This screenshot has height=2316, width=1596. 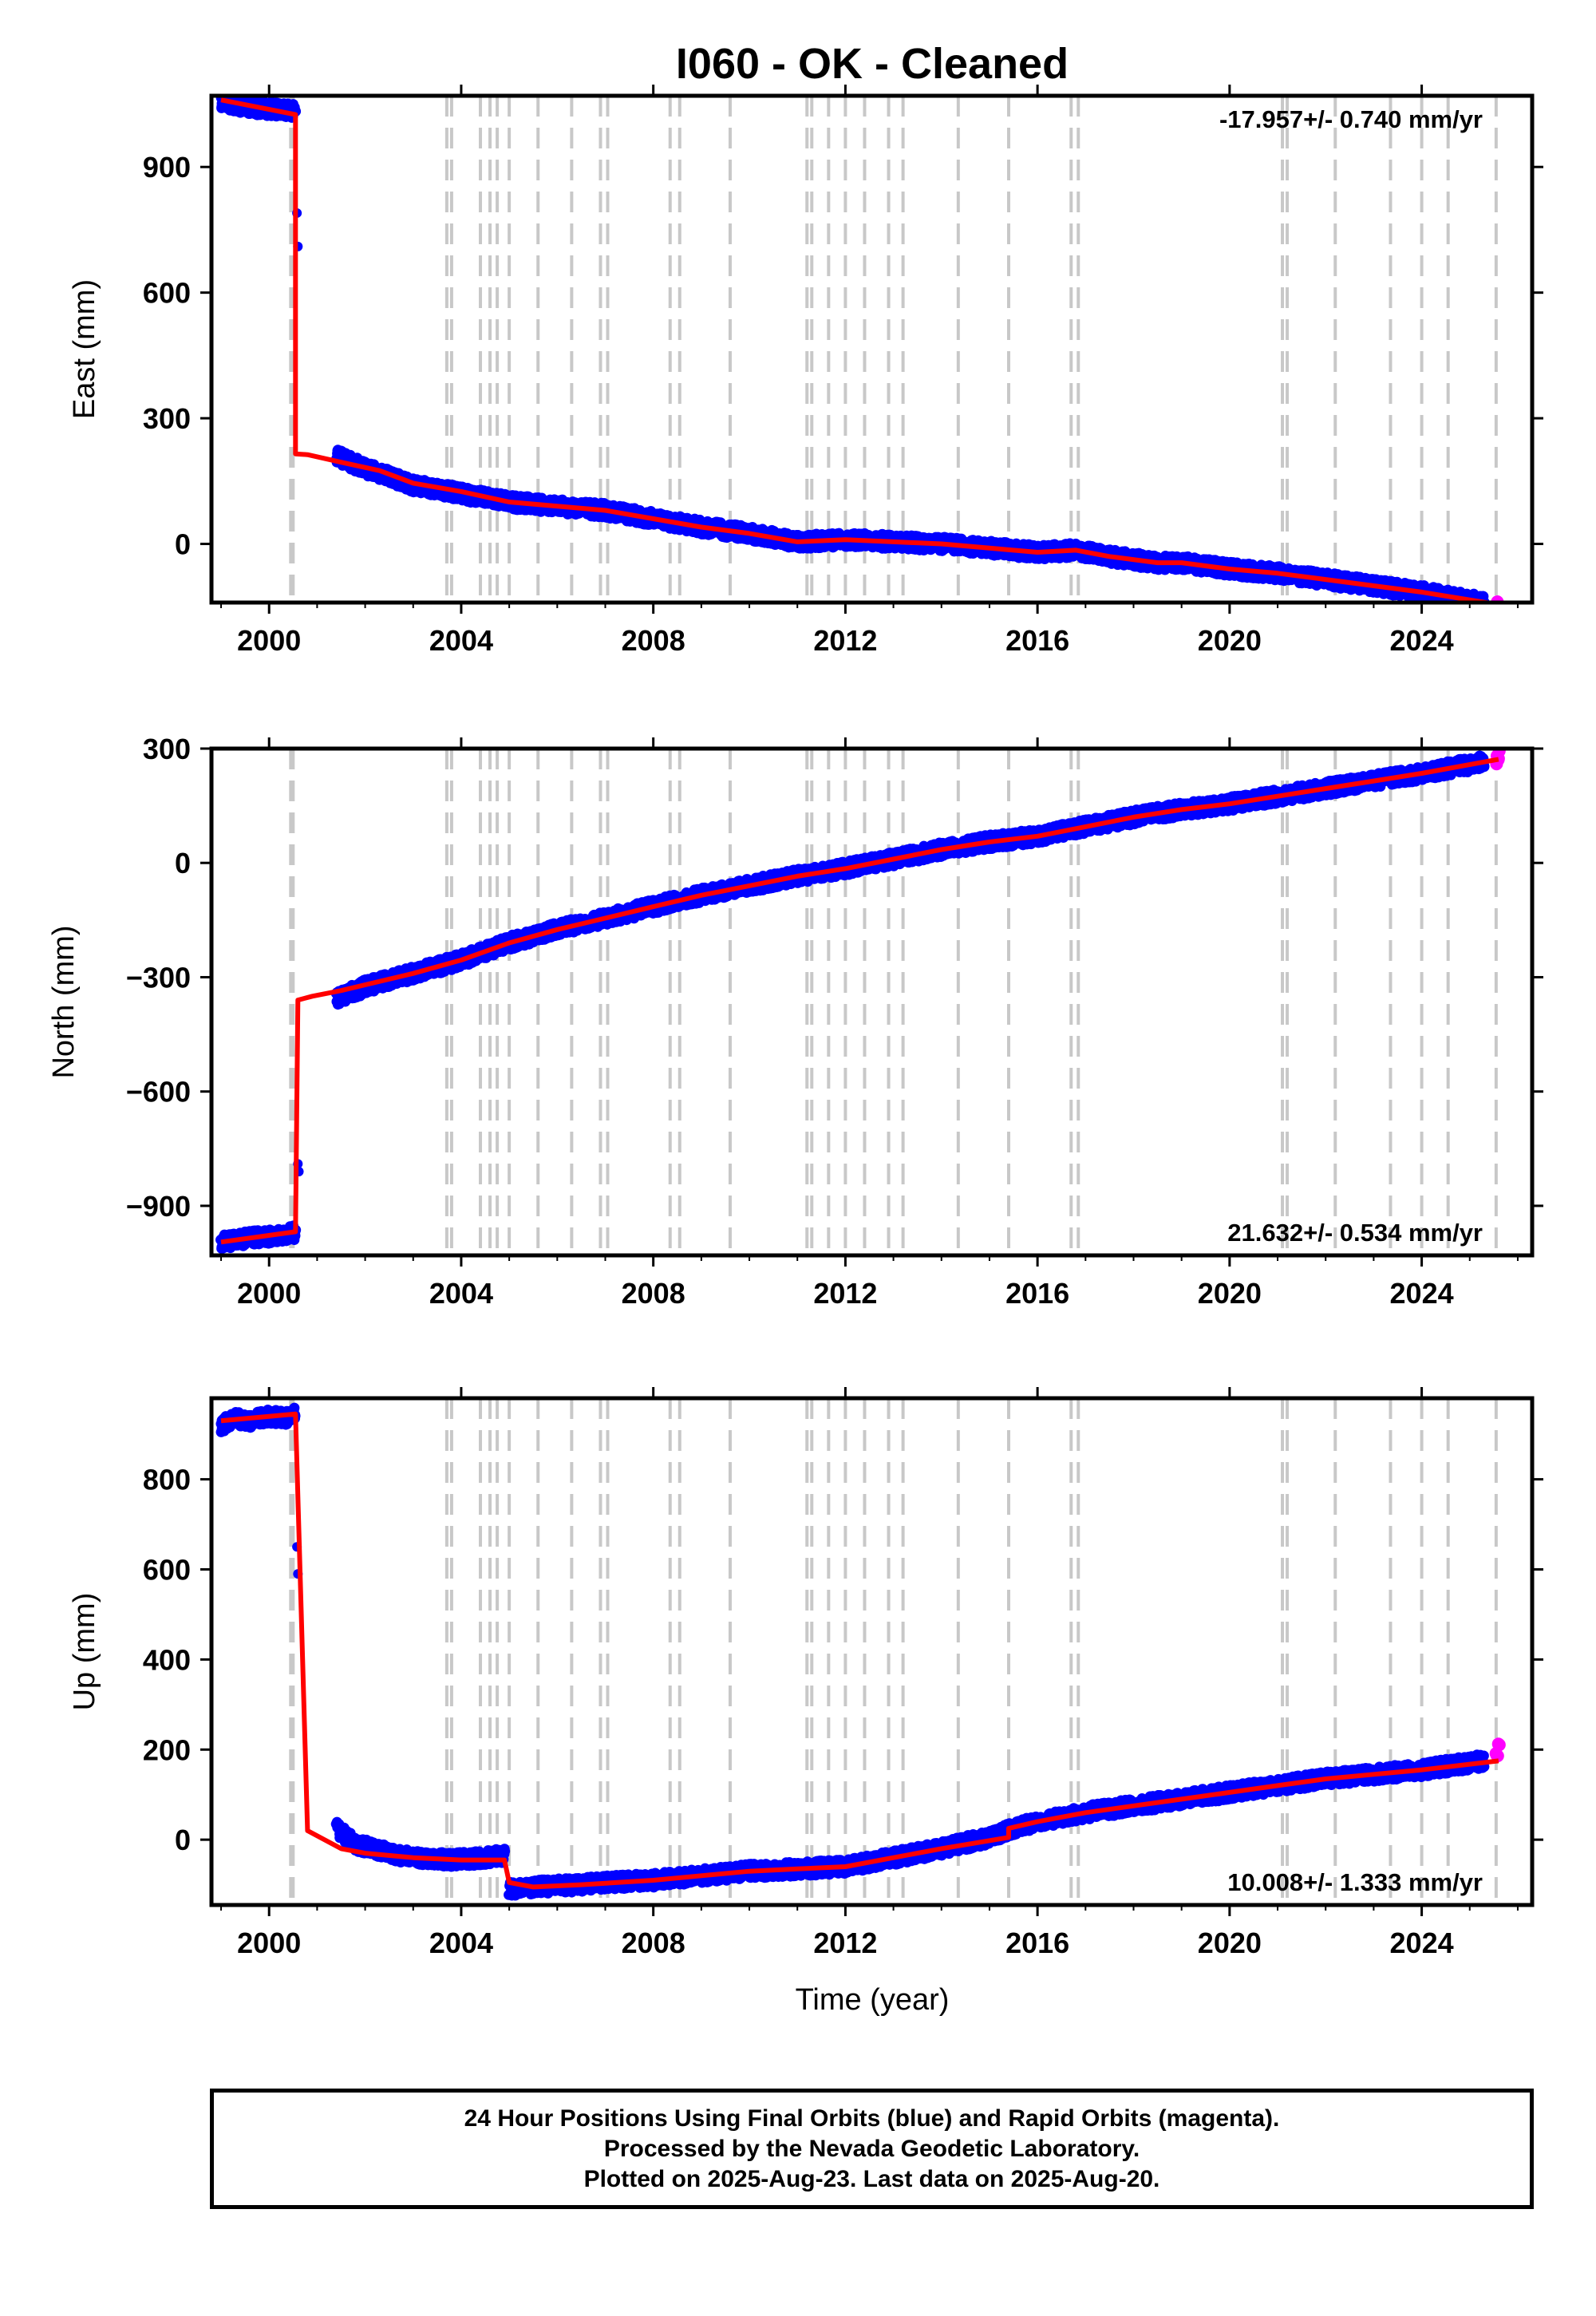 I want to click on east-y-axis-label: East (mm), so click(x=84, y=349).